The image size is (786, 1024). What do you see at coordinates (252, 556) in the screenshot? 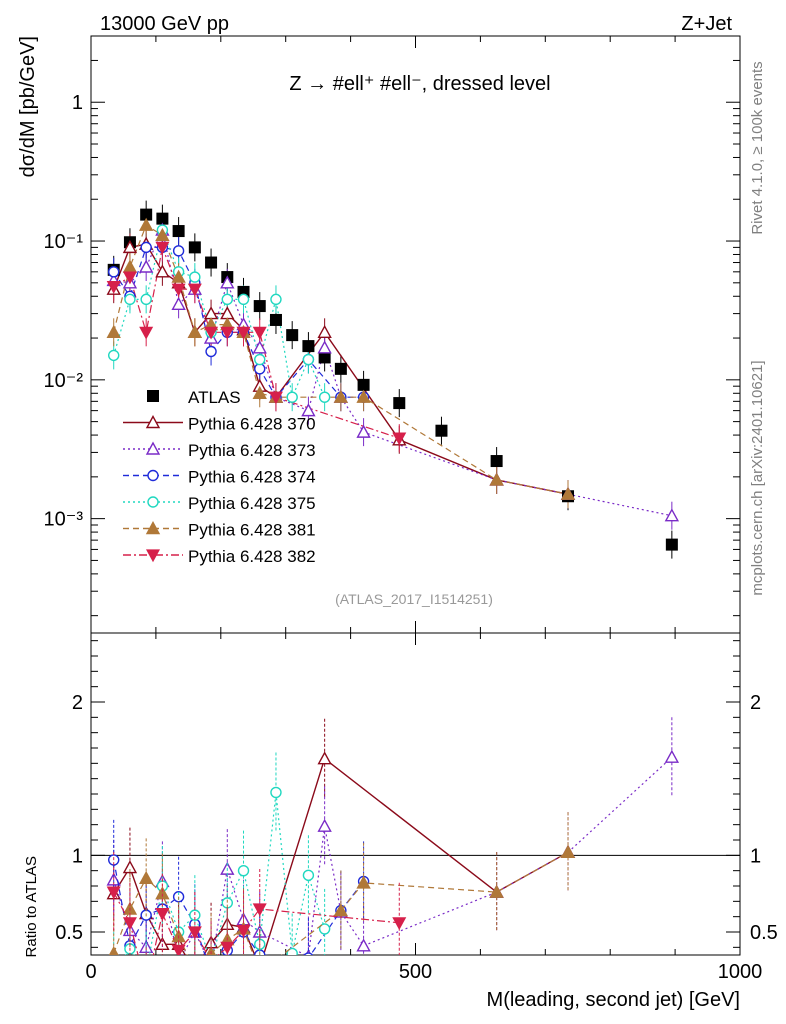
I see `legend-label-pythia-6-428-382: Pythia 6.428 382` at bounding box center [252, 556].